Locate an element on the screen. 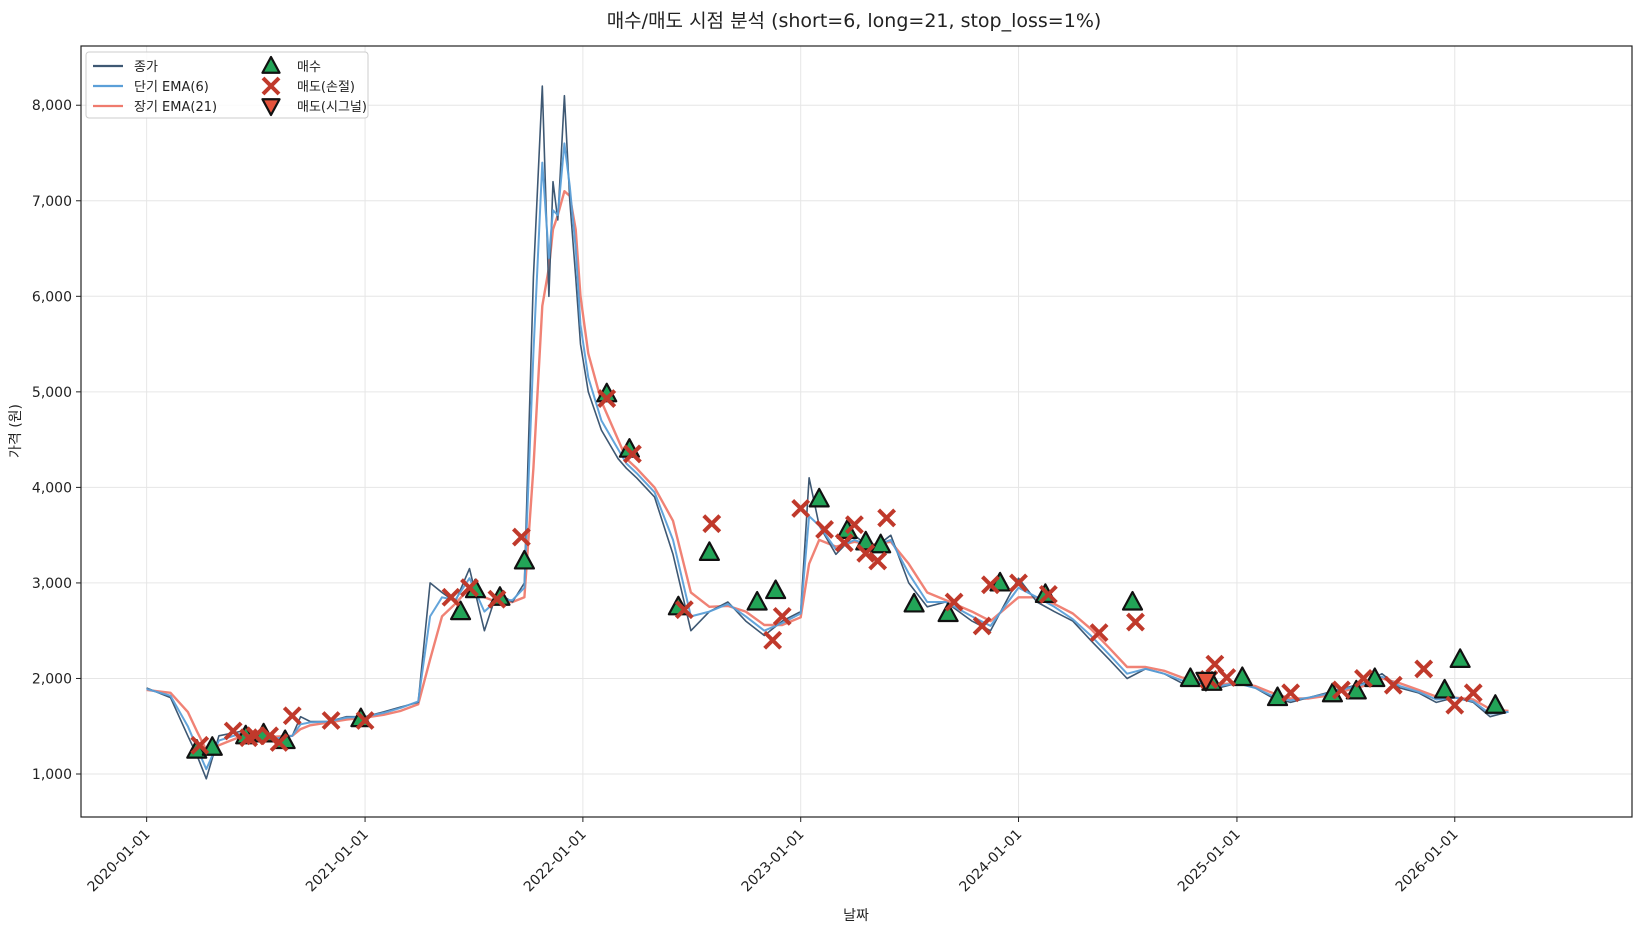 The width and height of the screenshot is (1641, 930). legend-label-close: 종가 is located at coordinates (146, 67).